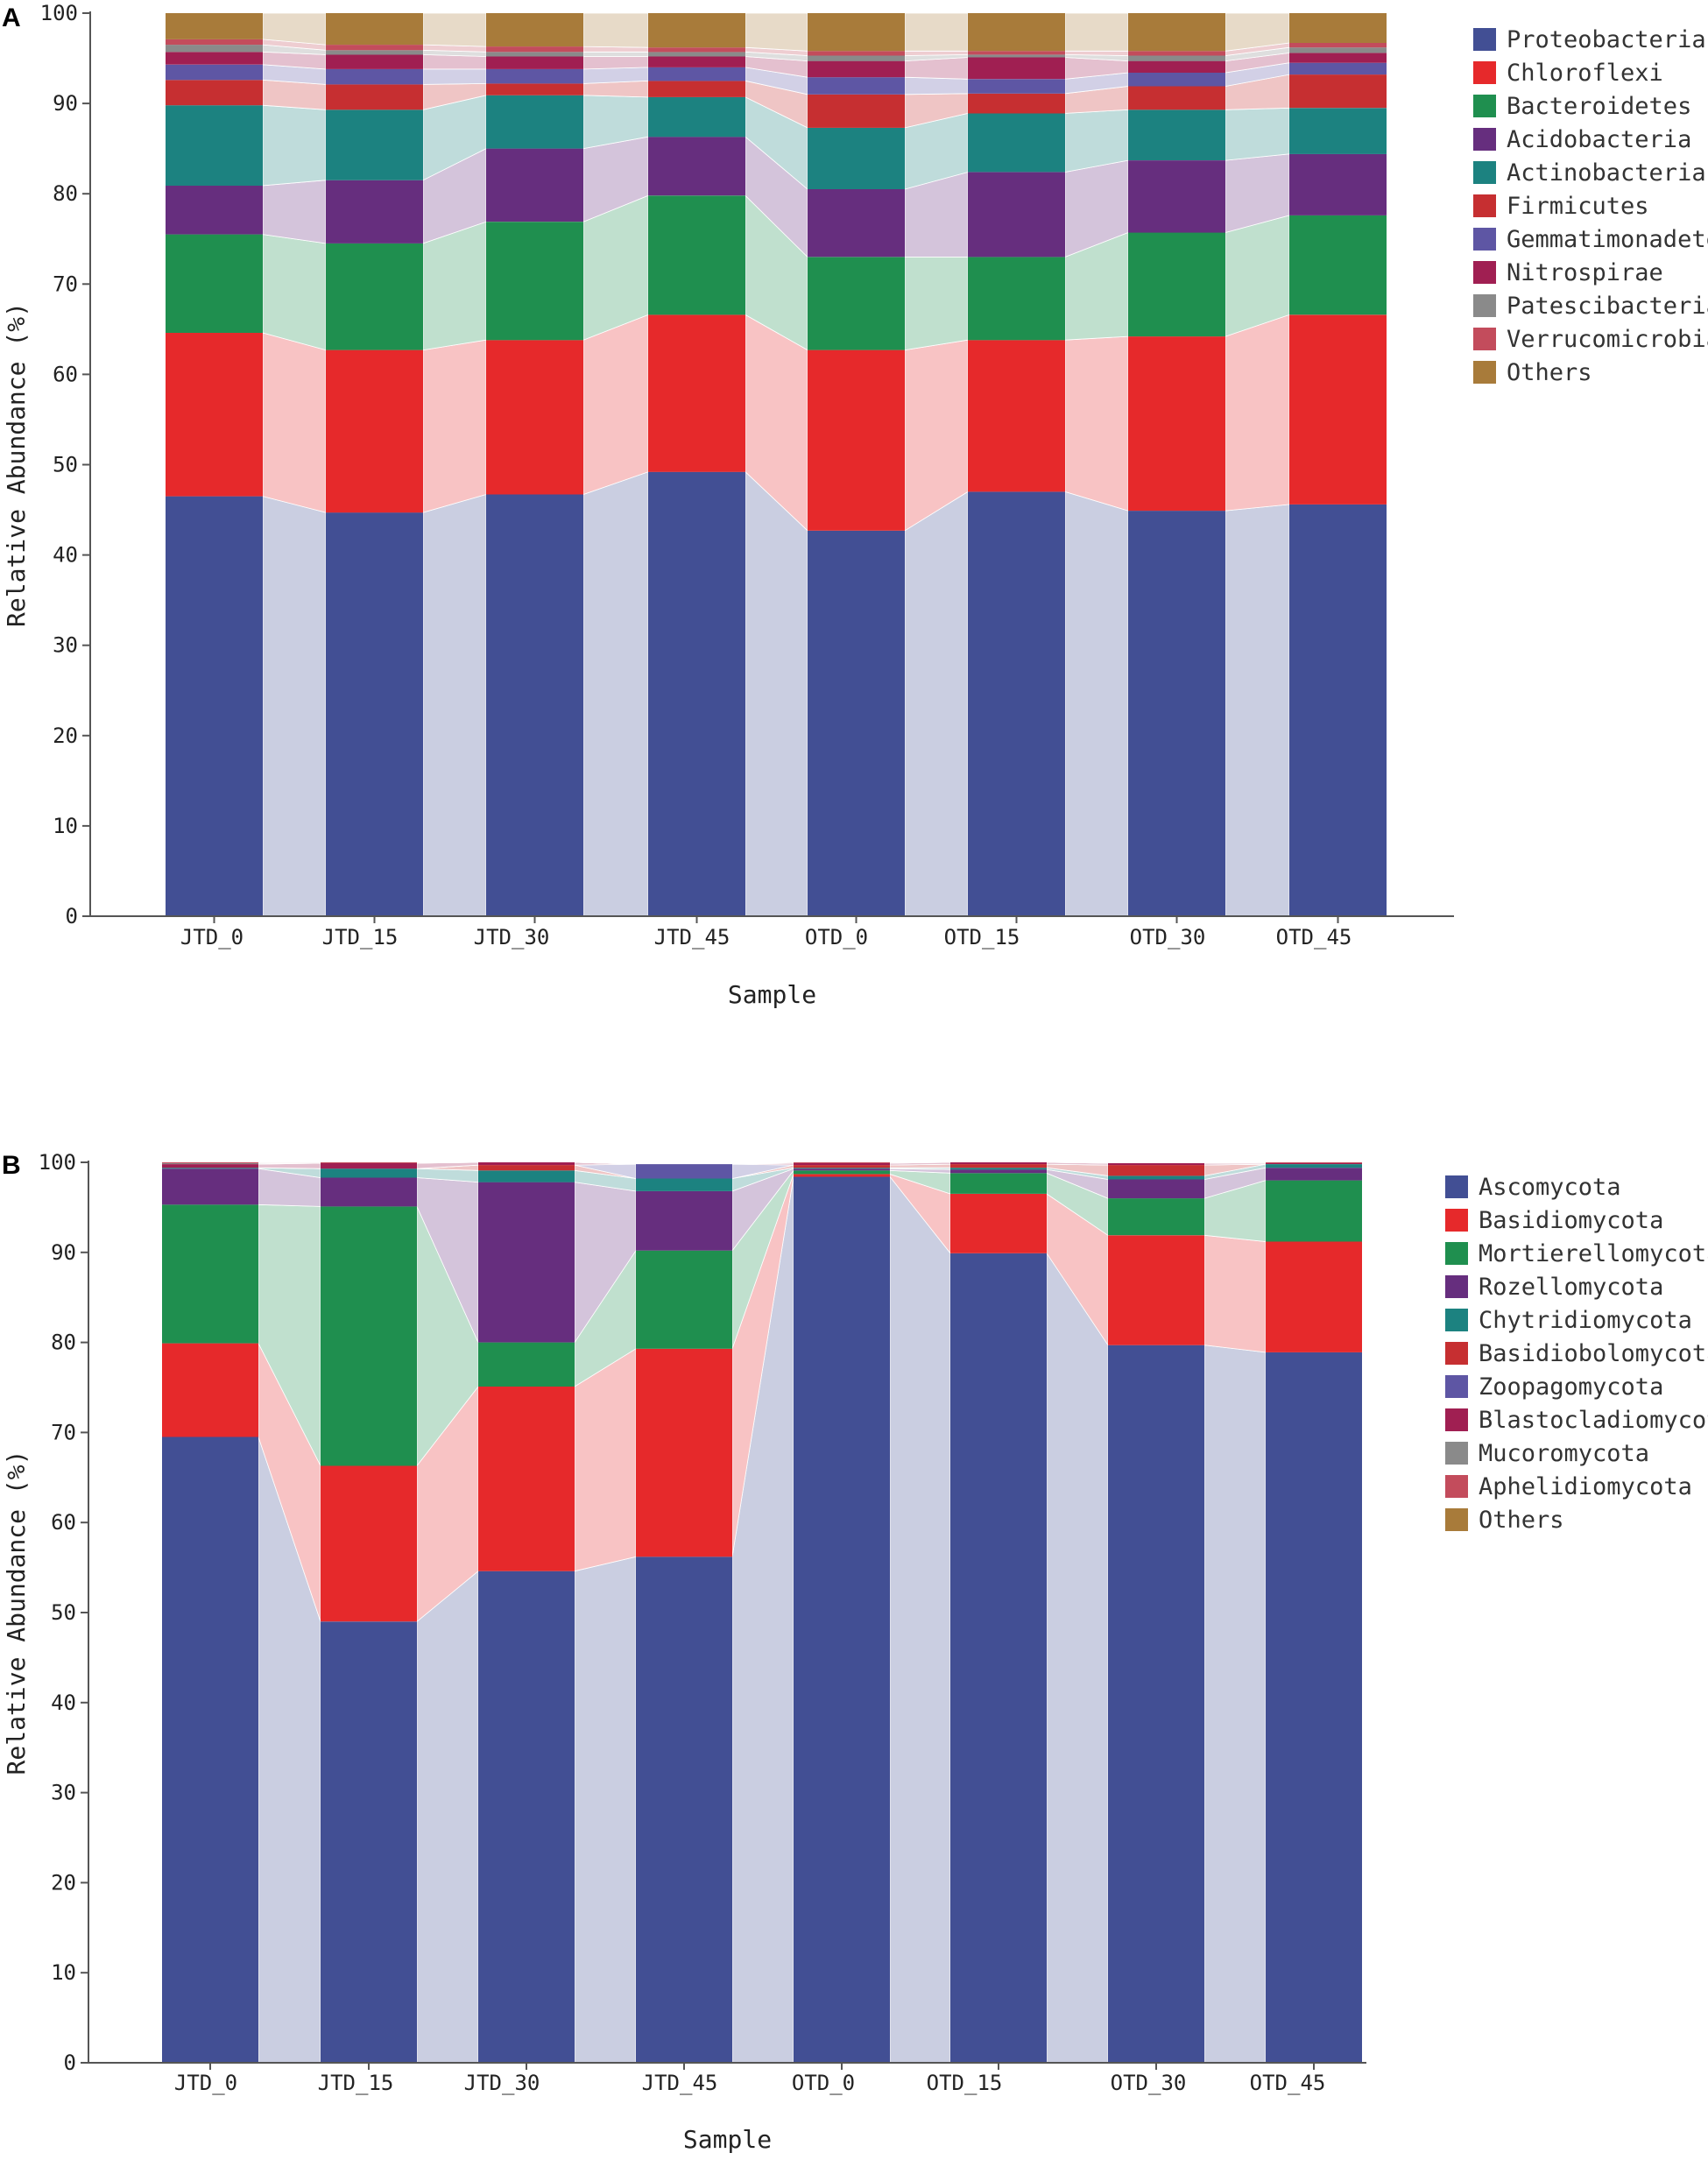 This screenshot has height=2160, width=1708. Describe the element at coordinates (1521, 1520) in the screenshot. I see `legend-label-others: Others` at that location.